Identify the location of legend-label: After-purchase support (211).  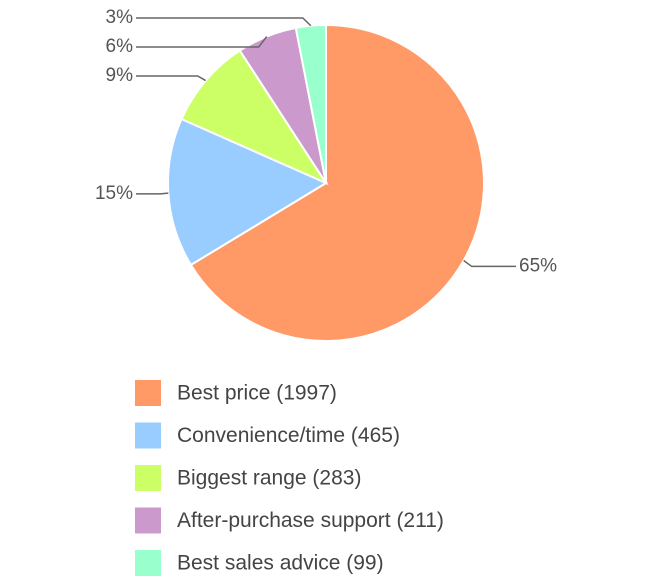
(310, 520).